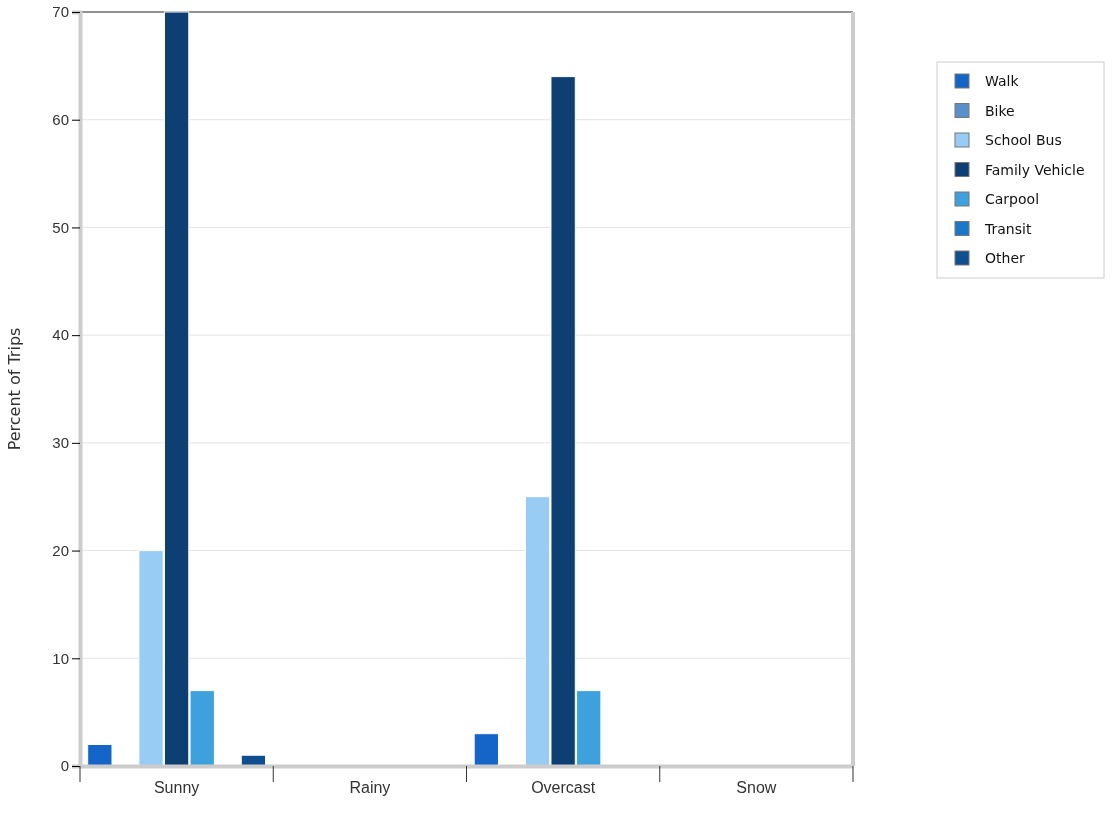  What do you see at coordinates (1005, 258) in the screenshot?
I see `legend-label: Other` at bounding box center [1005, 258].